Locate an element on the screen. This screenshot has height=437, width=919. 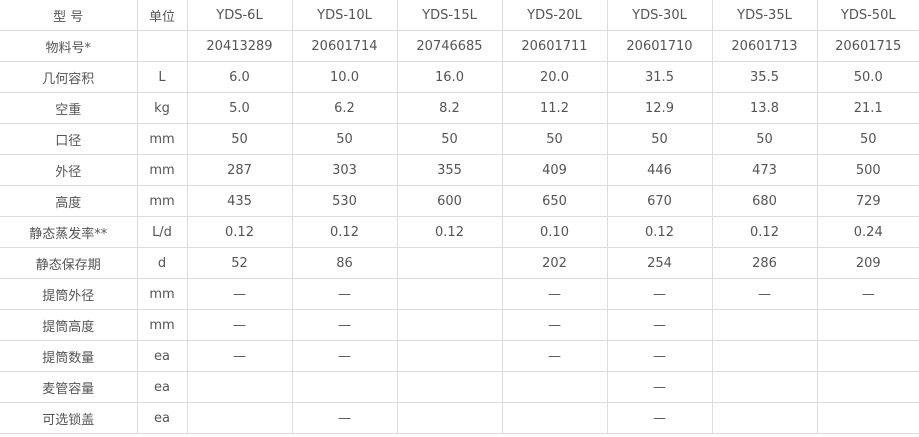
table-row: 提筒外径 mm — — — — — — is located at coordinates (459, 294).